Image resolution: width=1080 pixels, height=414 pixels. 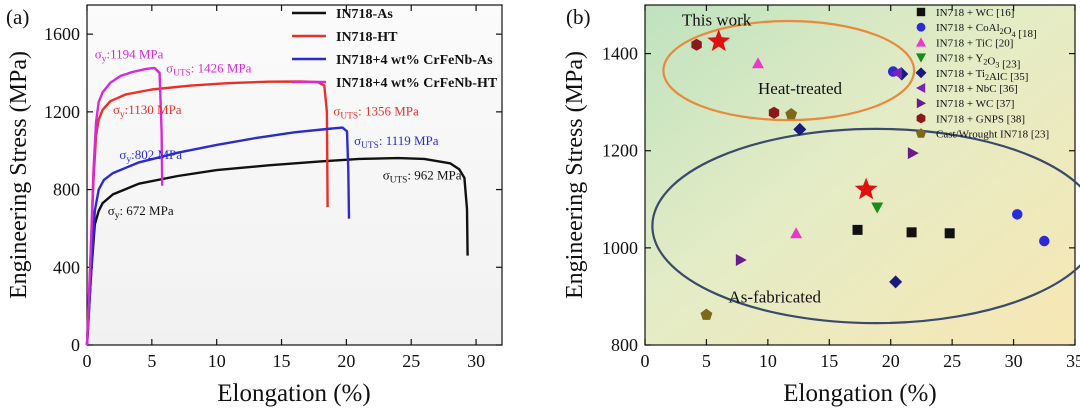 I want to click on y-tick-label-b: 800, so click(x=624, y=345).